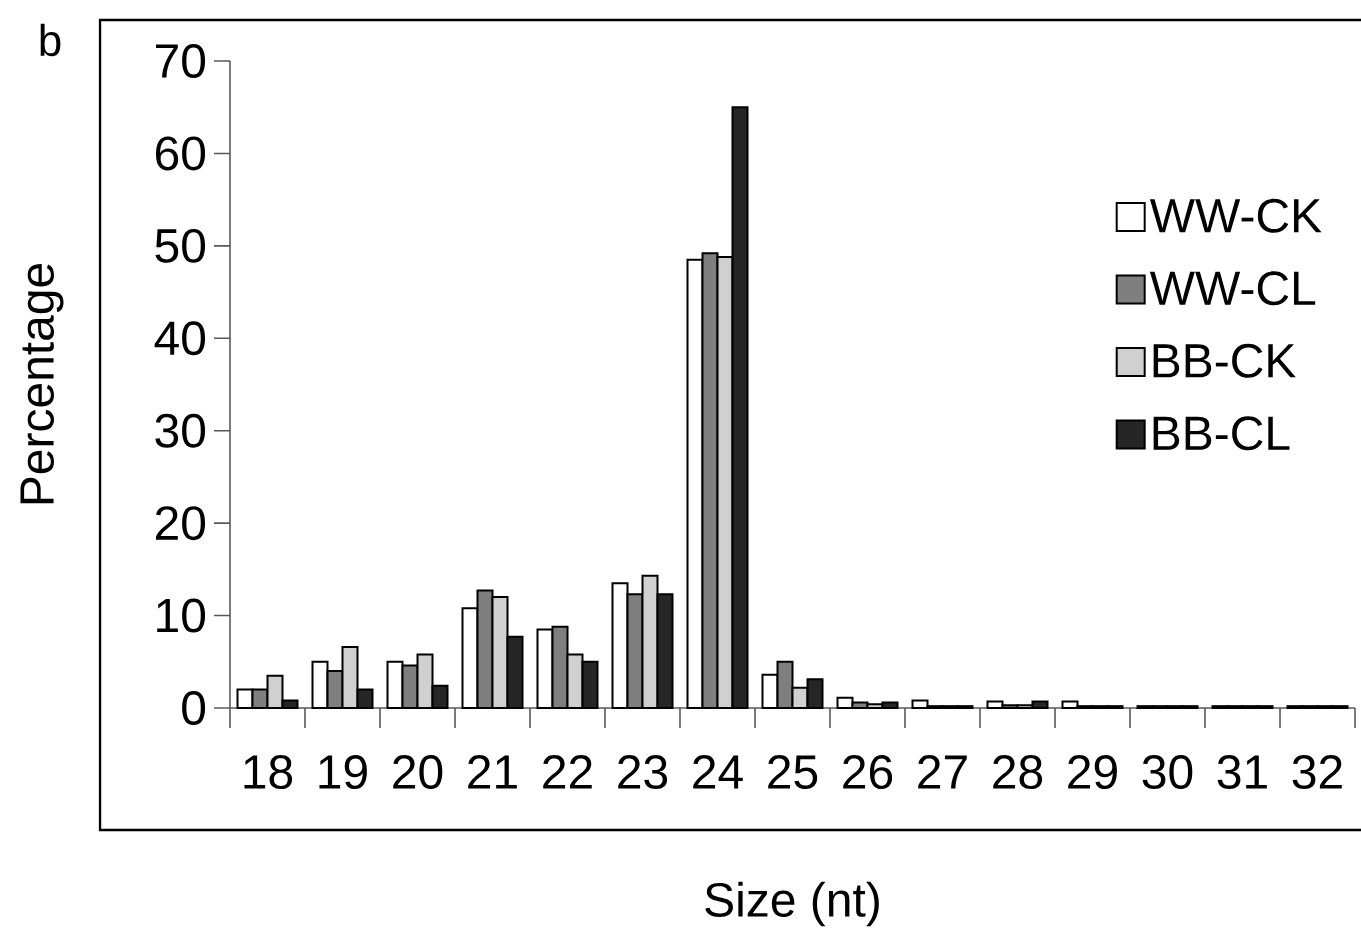  What do you see at coordinates (1092, 772) in the screenshot?
I see `x-tick-label: 29` at bounding box center [1092, 772].